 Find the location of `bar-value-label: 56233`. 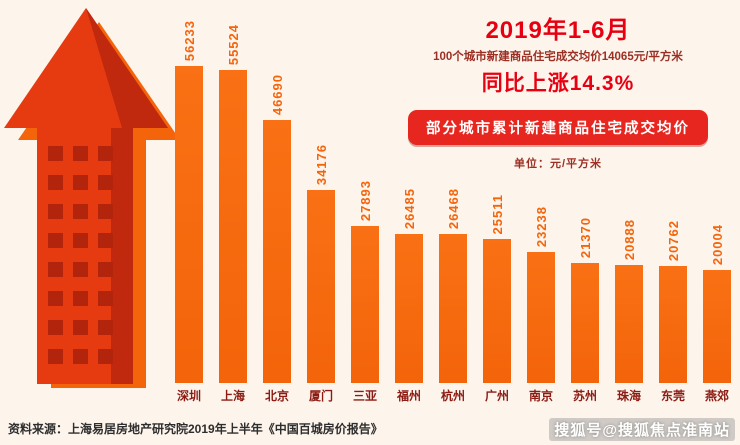

bar-value-label: 56233 is located at coordinates (189, 40).